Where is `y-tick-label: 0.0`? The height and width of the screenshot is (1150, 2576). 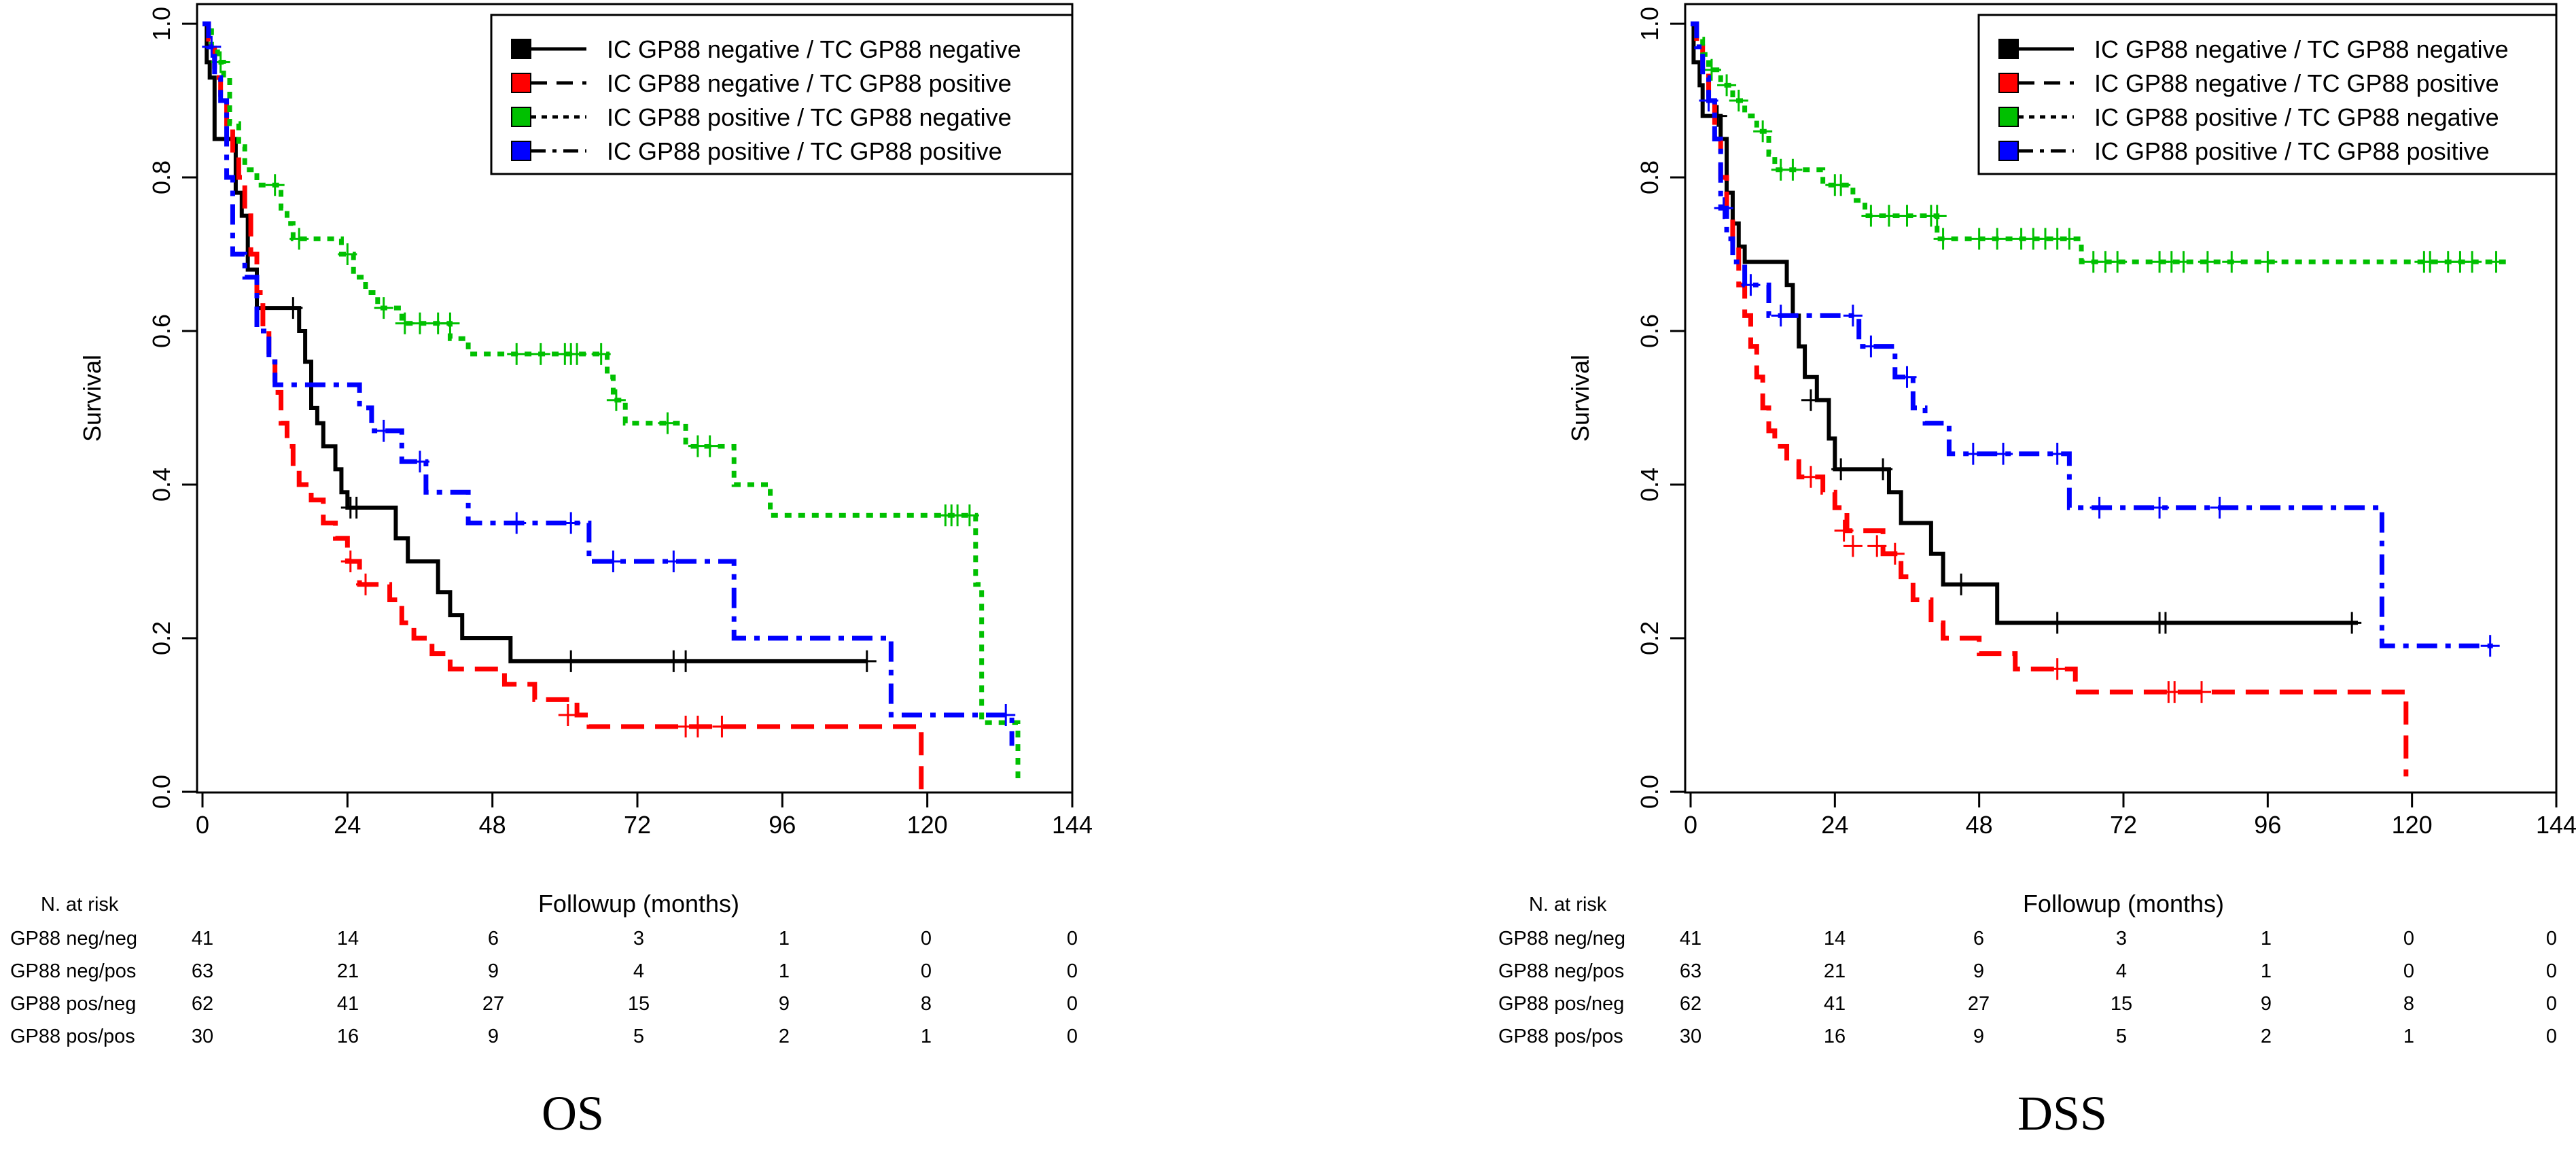 y-tick-label: 0.0 is located at coordinates (161, 792).